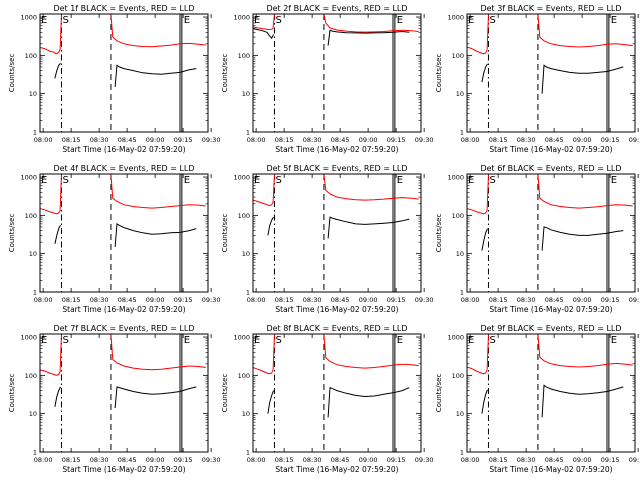 This screenshot has width=640, height=480. Describe the element at coordinates (336, 8) in the screenshot. I see `panel-title: Det 2f BLACK = Events, RED = LLD` at that location.